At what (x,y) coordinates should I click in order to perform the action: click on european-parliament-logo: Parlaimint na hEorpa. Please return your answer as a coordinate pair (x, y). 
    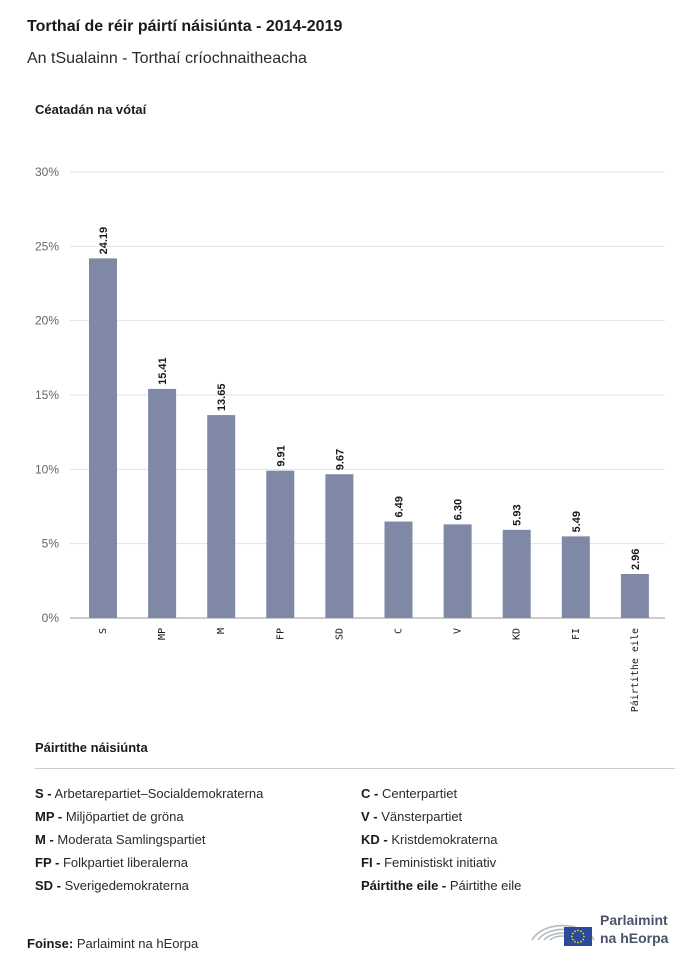
    Looking at the image, I should click on (603, 930).